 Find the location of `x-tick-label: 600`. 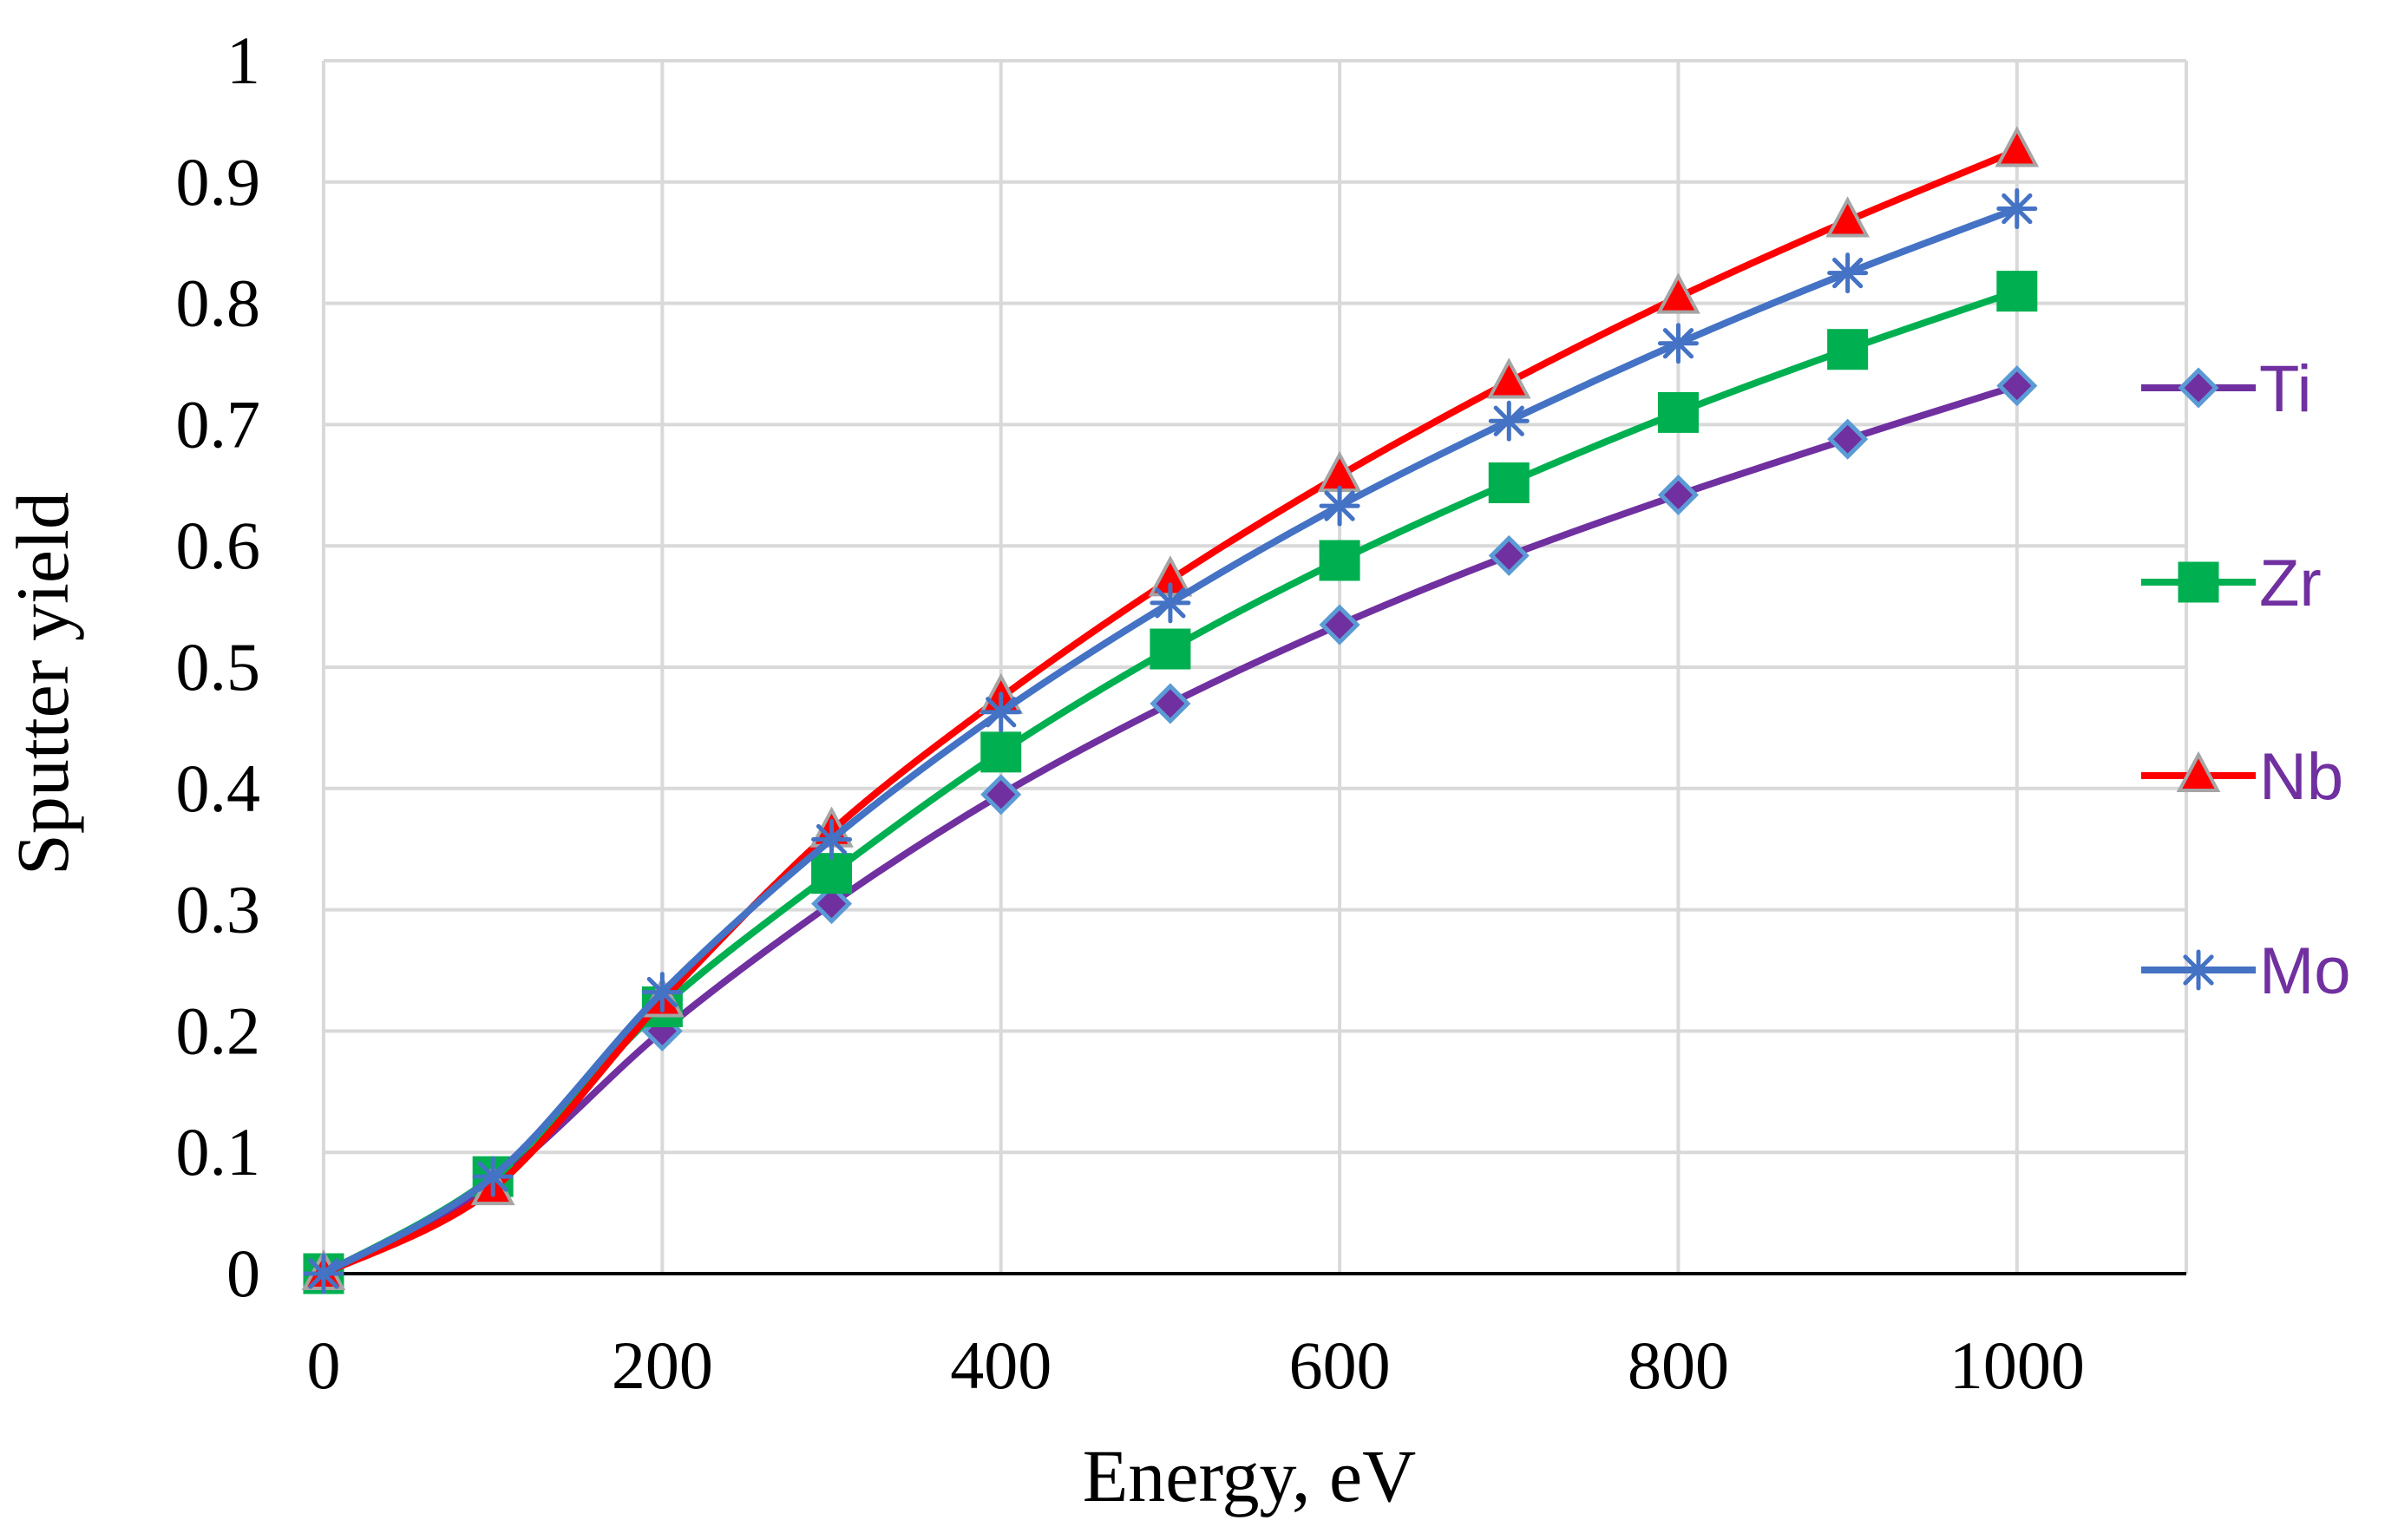

x-tick-label: 600 is located at coordinates (1340, 1365).